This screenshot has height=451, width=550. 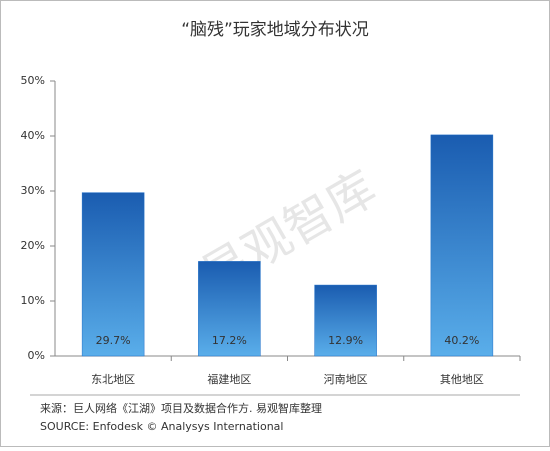 I want to click on y-tick-label: 10%, so click(x=33, y=300).